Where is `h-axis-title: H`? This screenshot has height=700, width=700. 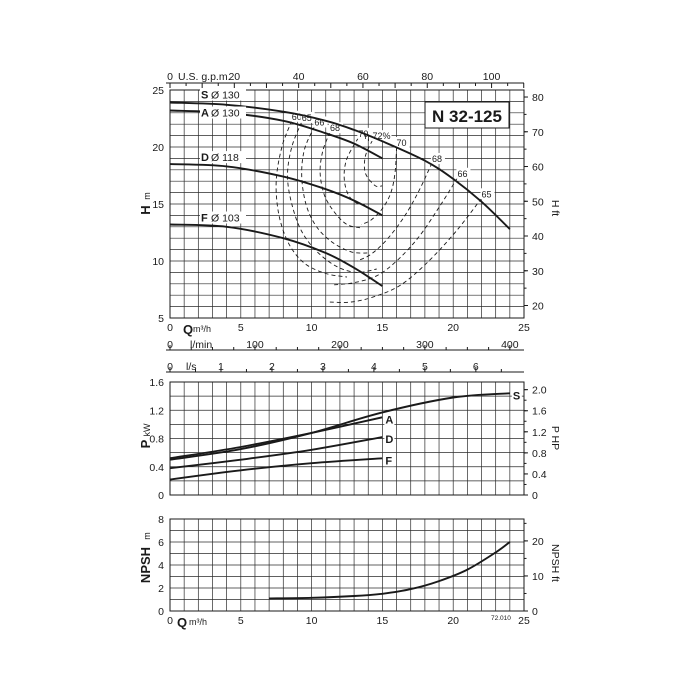
h-axis-title: H is located at coordinates (145, 209).